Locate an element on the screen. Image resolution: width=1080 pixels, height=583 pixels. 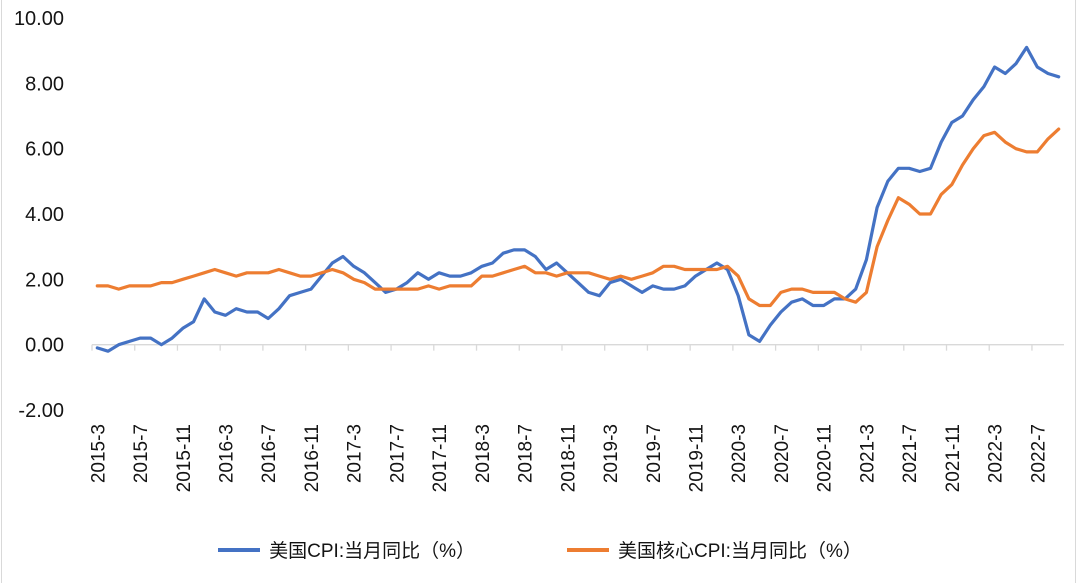
x-axis-tick-label: 2018-11 is located at coordinates (568, 458).